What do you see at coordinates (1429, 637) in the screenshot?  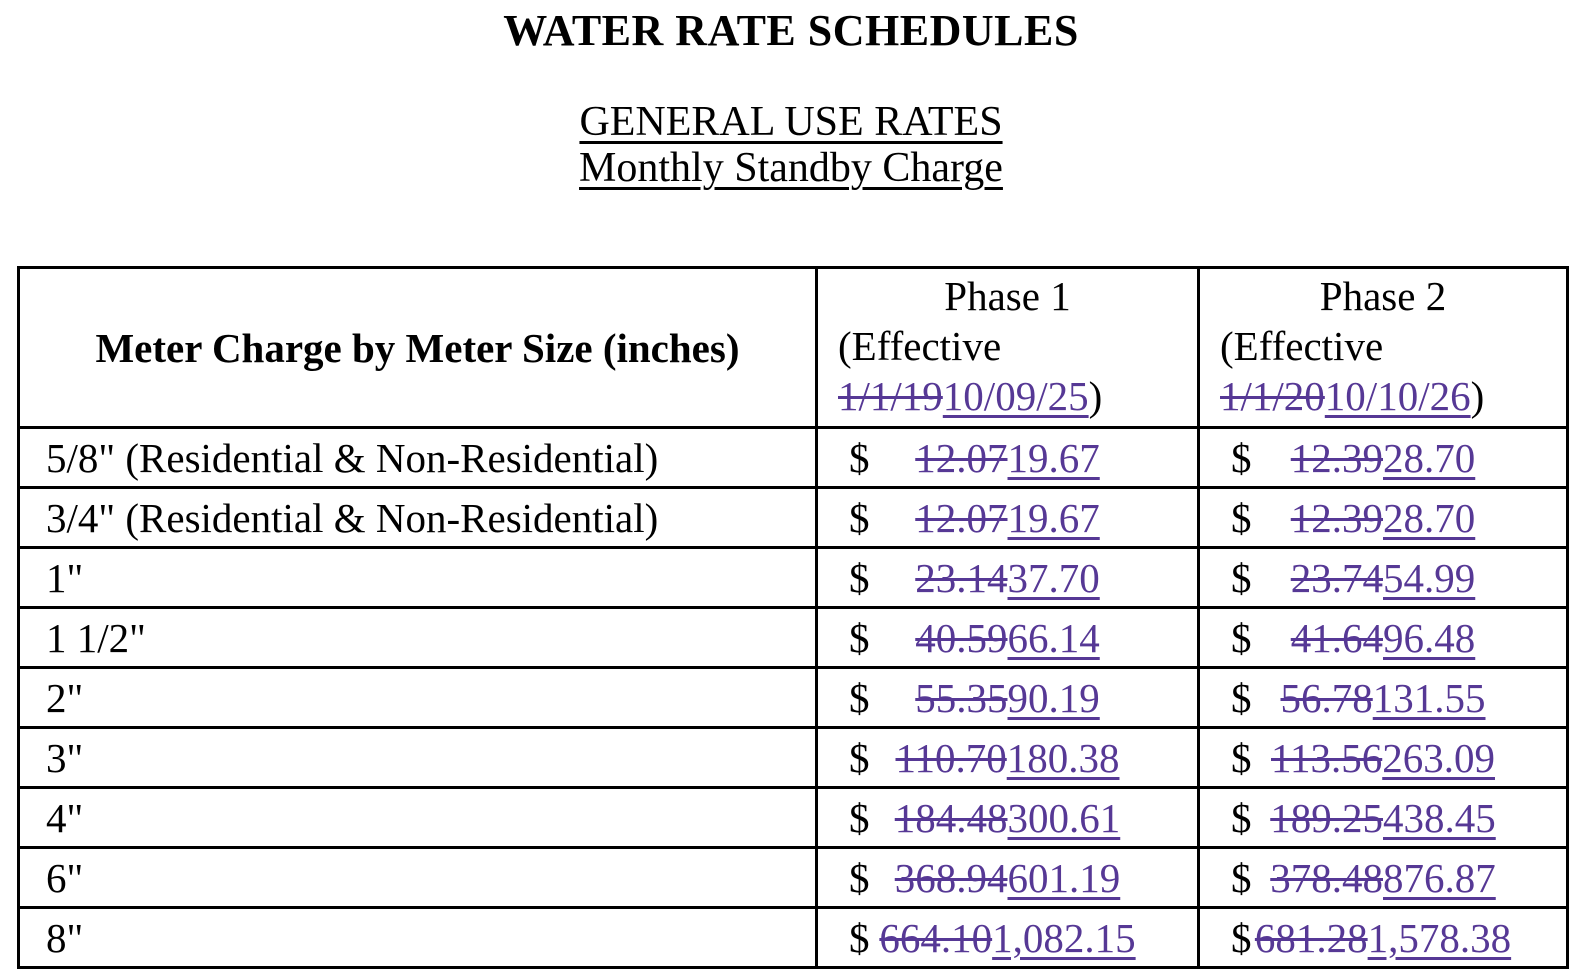 I see `phase2-new-rate: 96.48` at bounding box center [1429, 637].